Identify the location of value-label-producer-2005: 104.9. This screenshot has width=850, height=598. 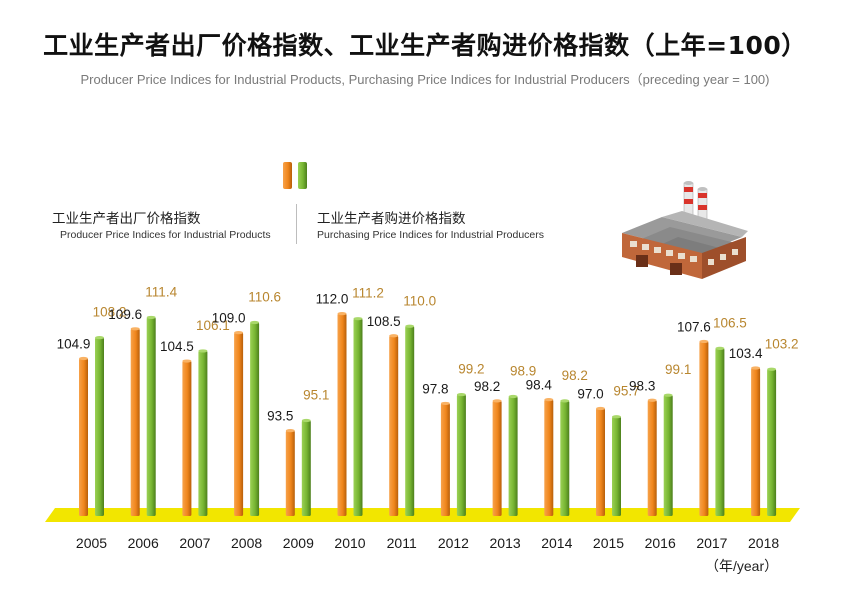
(74, 344).